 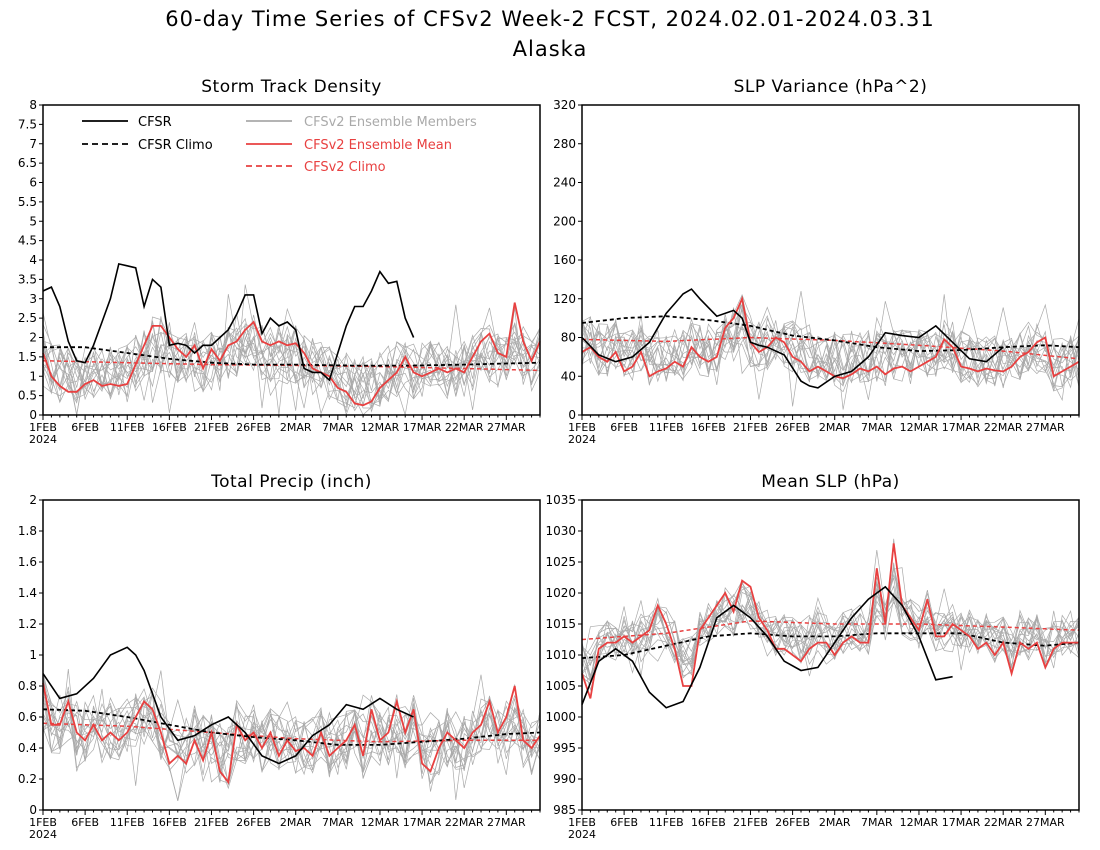 What do you see at coordinates (564, 299) in the screenshot?
I see `y-tick-label: 120` at bounding box center [564, 299].